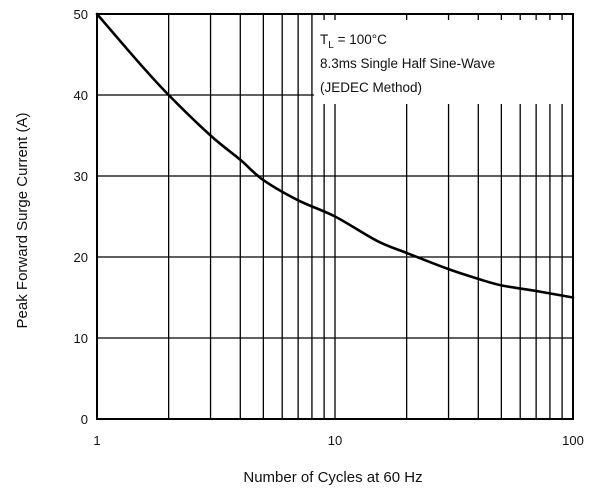 This screenshot has height=494, width=603. What do you see at coordinates (81, 257) in the screenshot?
I see `y-tick-label: 20` at bounding box center [81, 257].